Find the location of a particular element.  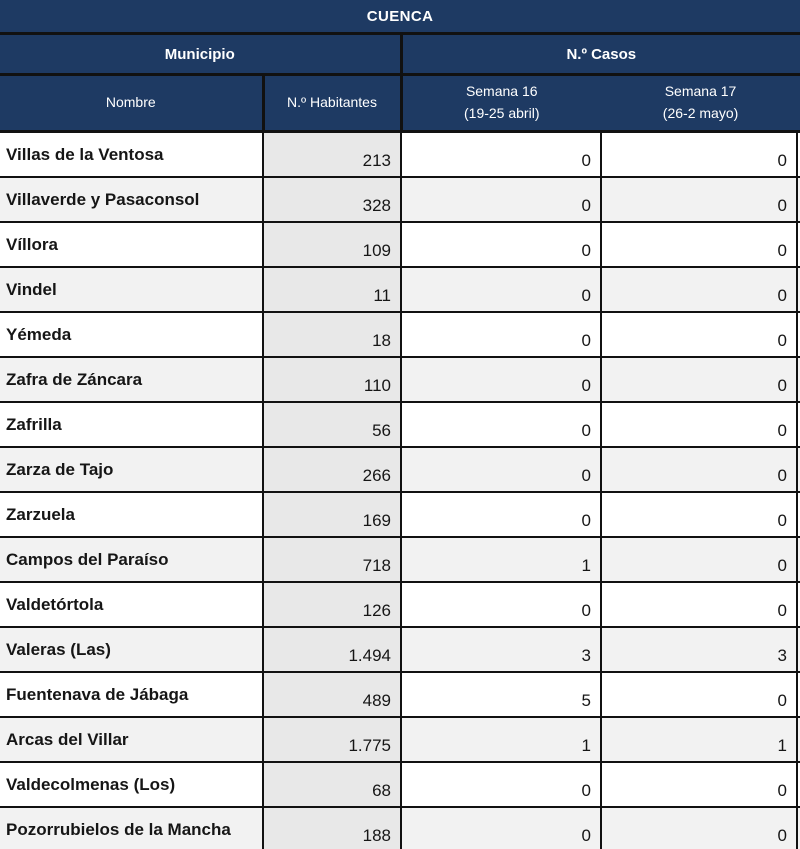

table-row: Yémeda 18 0 0 is located at coordinates (400, 335).